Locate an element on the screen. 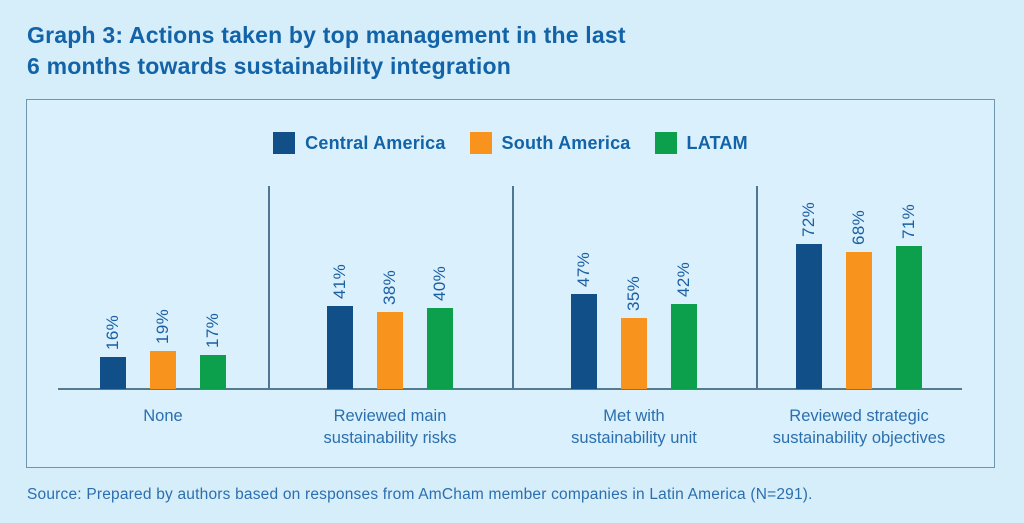 Image resolution: width=1024 pixels, height=523 pixels. bar-group: 47% 35% 42% is located at coordinates (634, 278).